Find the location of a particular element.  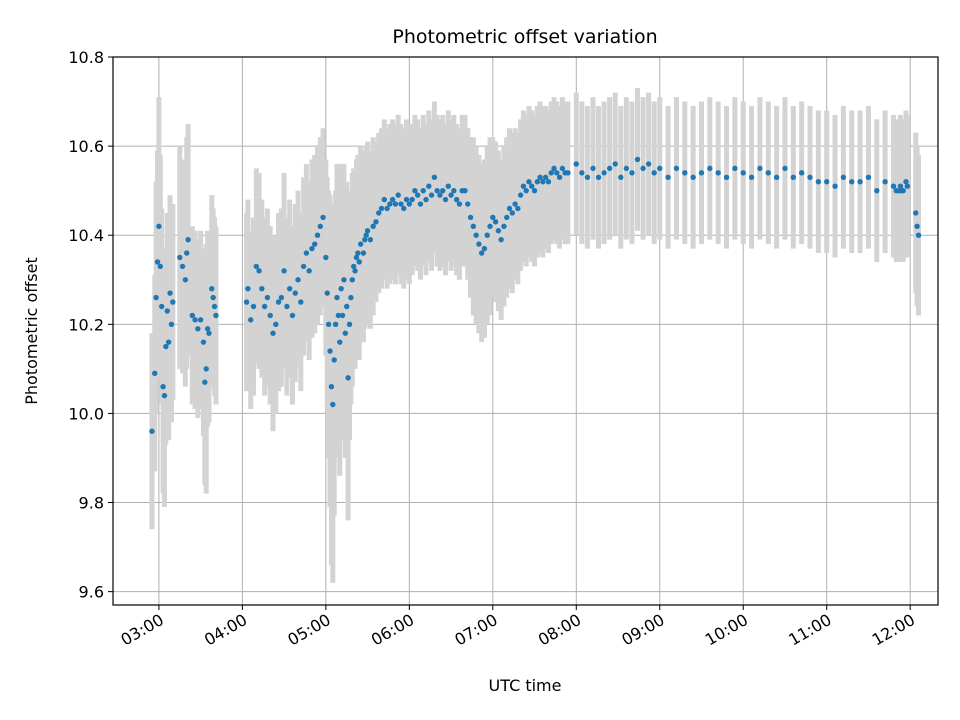

x-tick-label: 09:00 is located at coordinates (642, 630).